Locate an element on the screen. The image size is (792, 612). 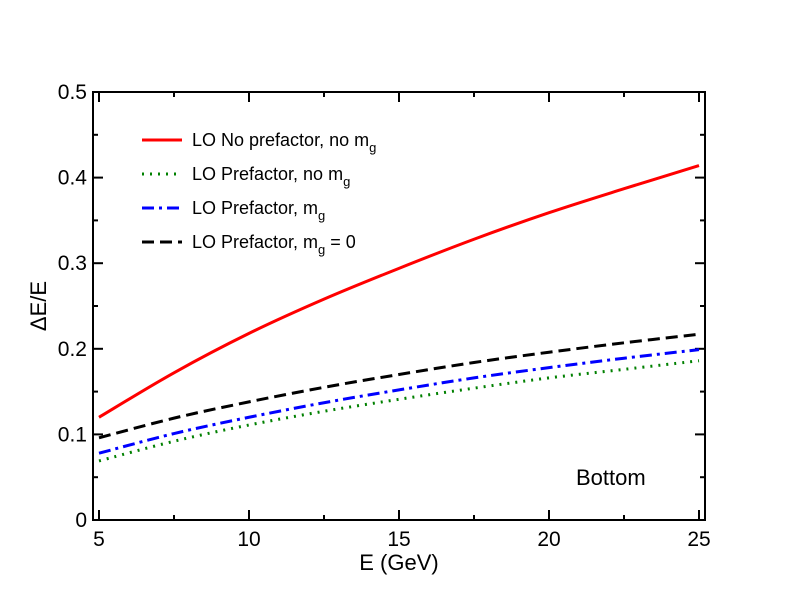
x-tick-label: 25 is located at coordinates (698, 539).